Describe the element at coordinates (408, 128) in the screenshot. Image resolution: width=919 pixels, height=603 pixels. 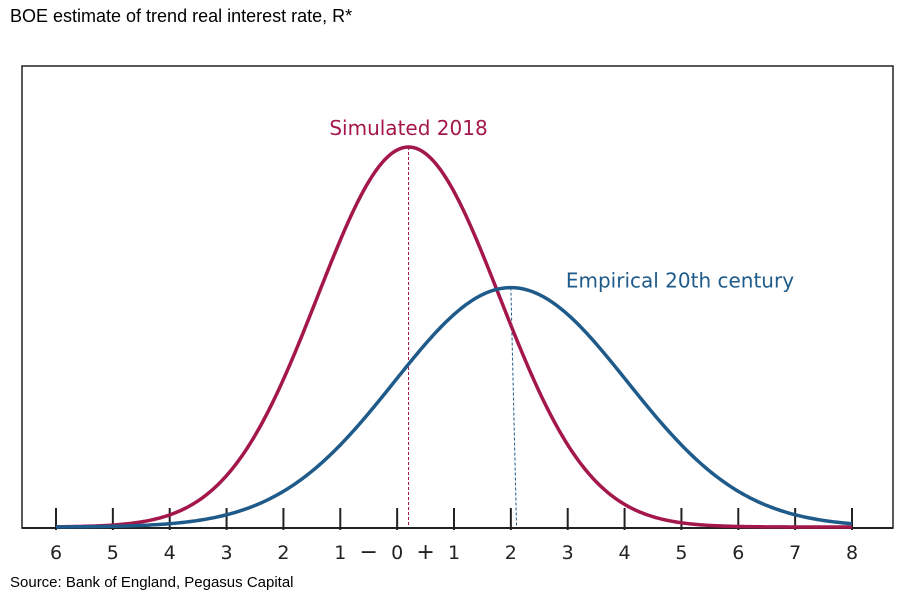
I see `series-label-simulated-2018: Simulated 2018` at that location.